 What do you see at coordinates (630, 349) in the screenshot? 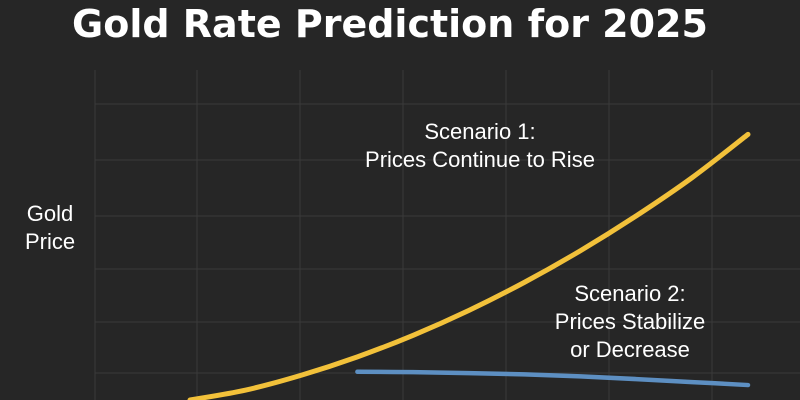
I see `annotation-scenario-2-line-3: or Decrease` at bounding box center [630, 349].